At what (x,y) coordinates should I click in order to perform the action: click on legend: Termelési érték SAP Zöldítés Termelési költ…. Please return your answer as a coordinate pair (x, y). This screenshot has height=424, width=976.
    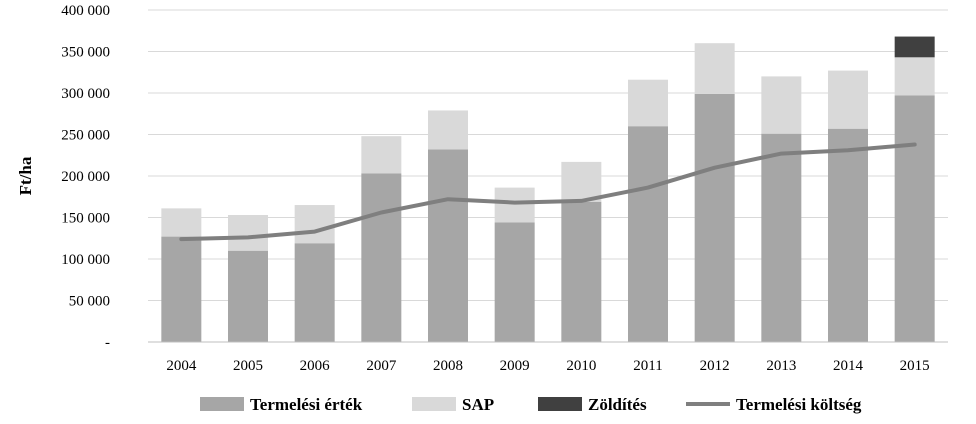
    Looking at the image, I should click on (531, 404).